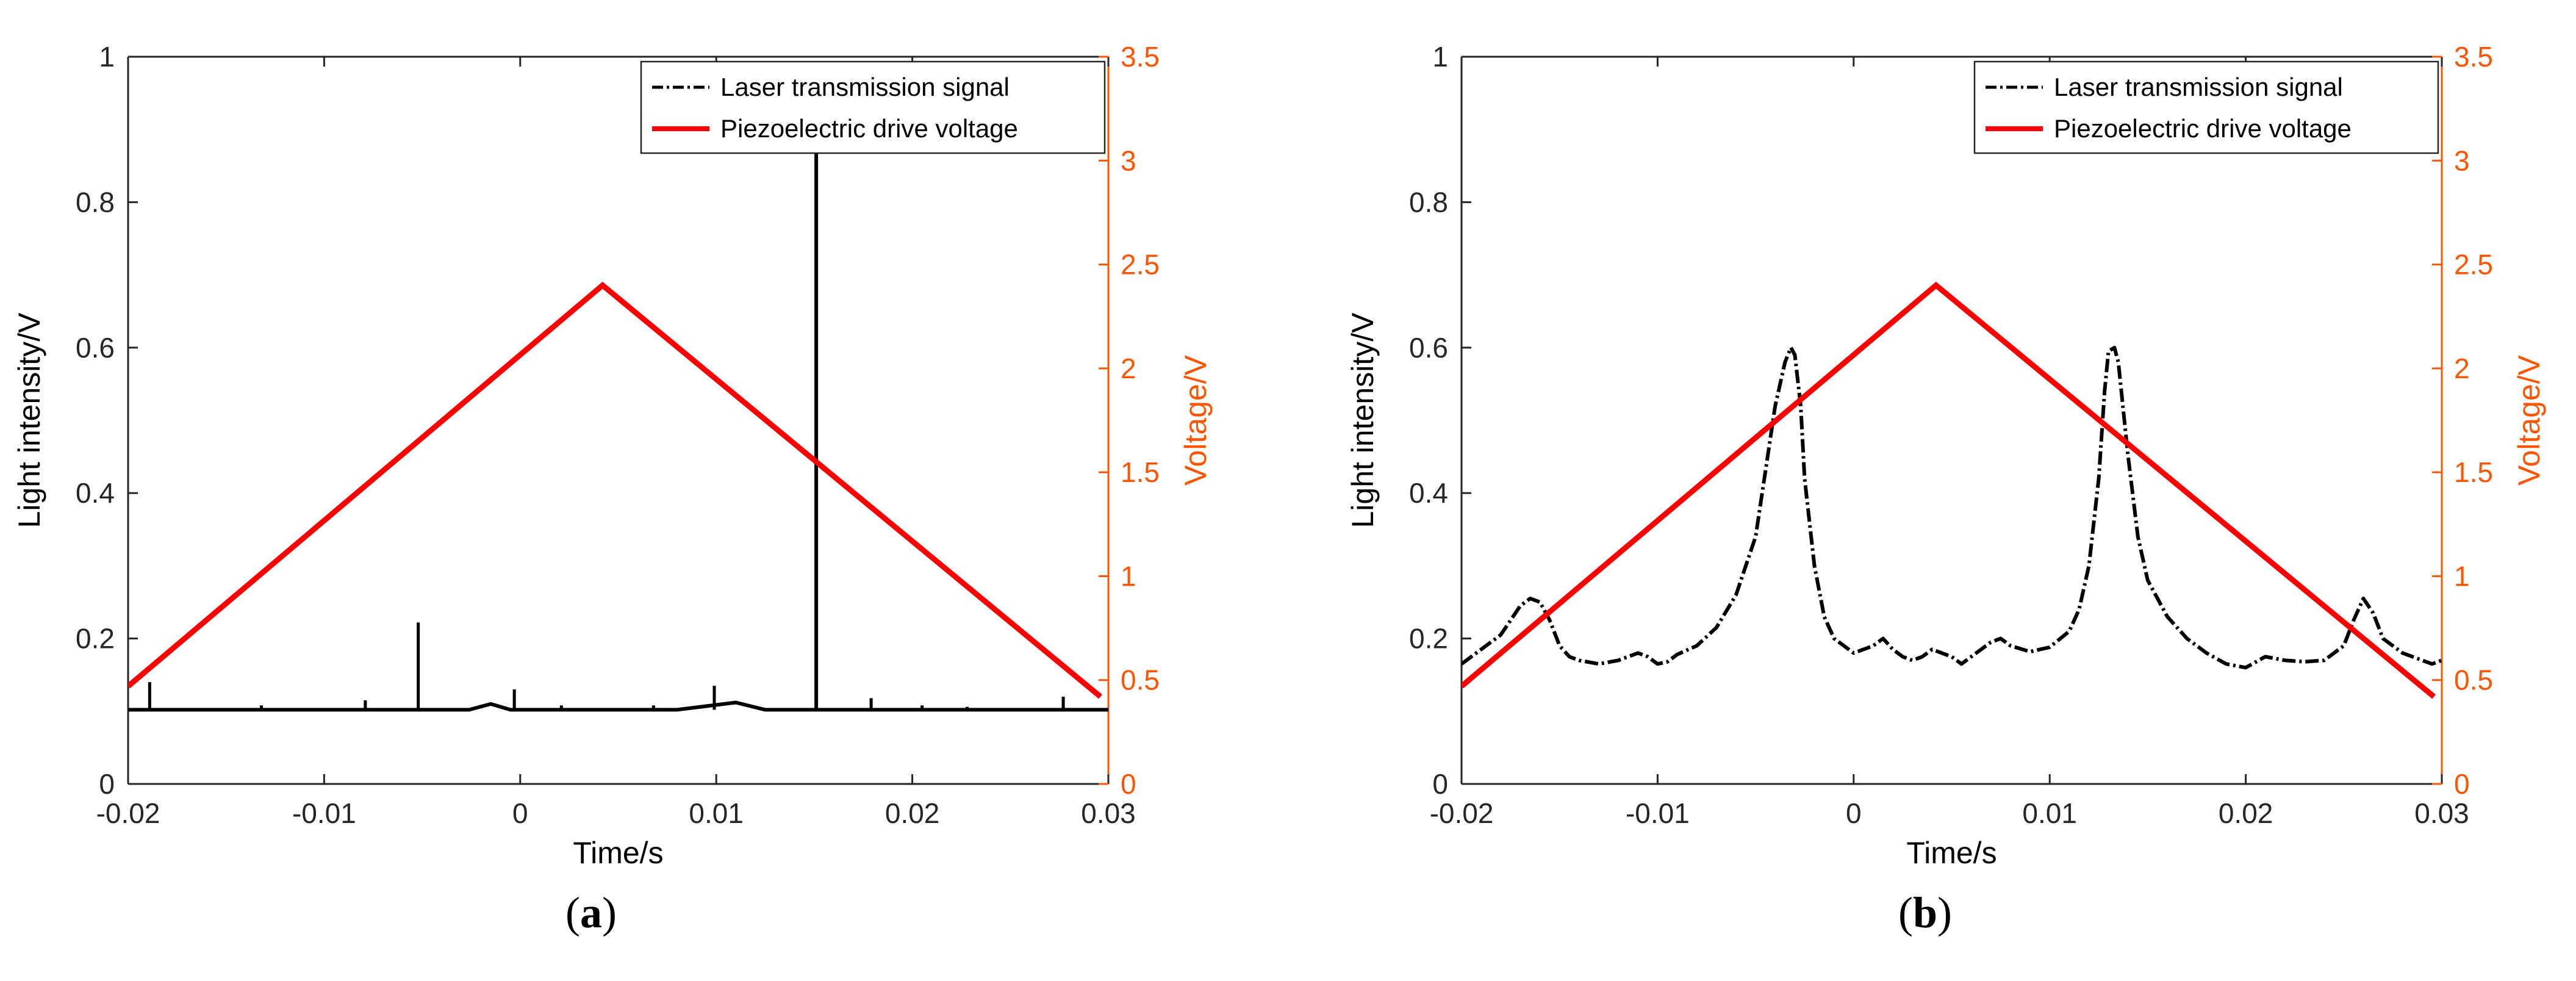 The image size is (2576, 981). I want to click on panel-label-a: (a), so click(591, 912).